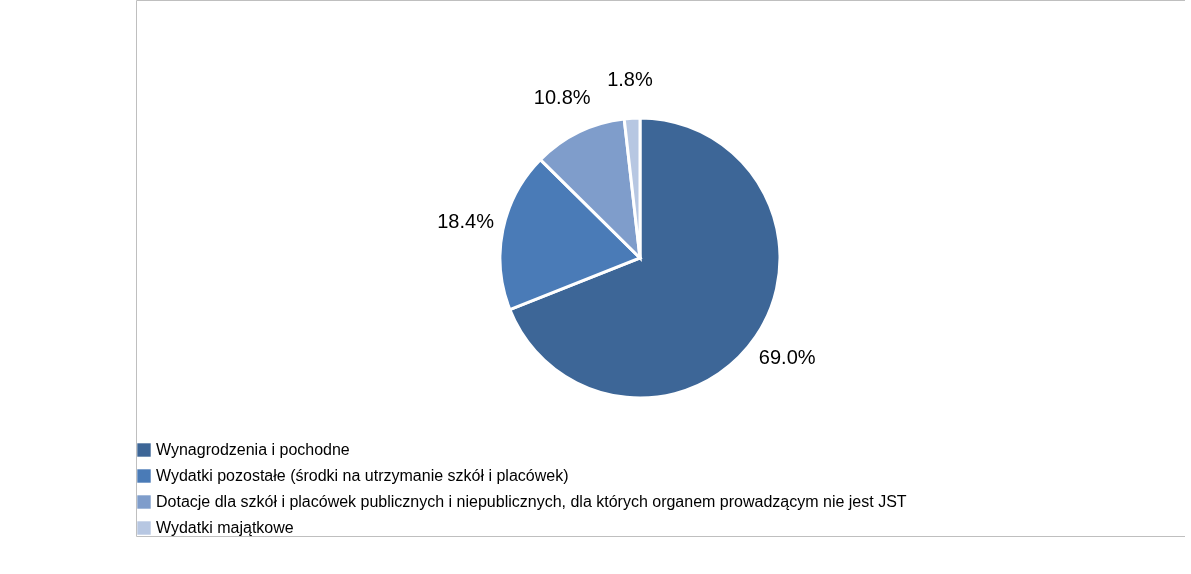 The width and height of the screenshot is (1191, 574). I want to click on legend-label: Wynagrodzenia i pochodne, so click(253, 449).